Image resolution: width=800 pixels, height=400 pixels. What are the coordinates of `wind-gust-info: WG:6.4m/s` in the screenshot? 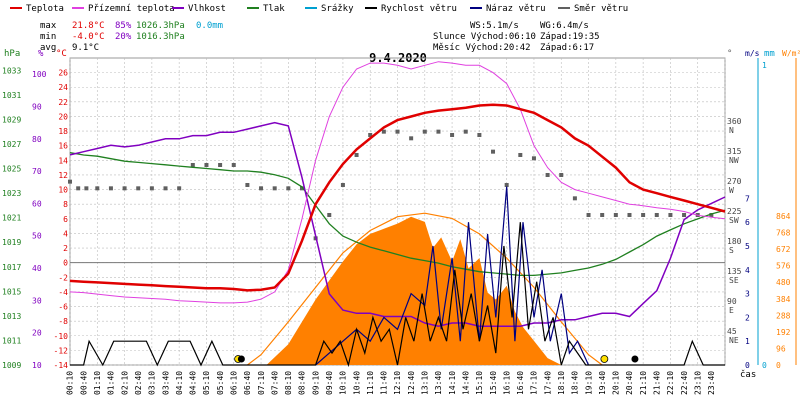 It's located at (564, 26).